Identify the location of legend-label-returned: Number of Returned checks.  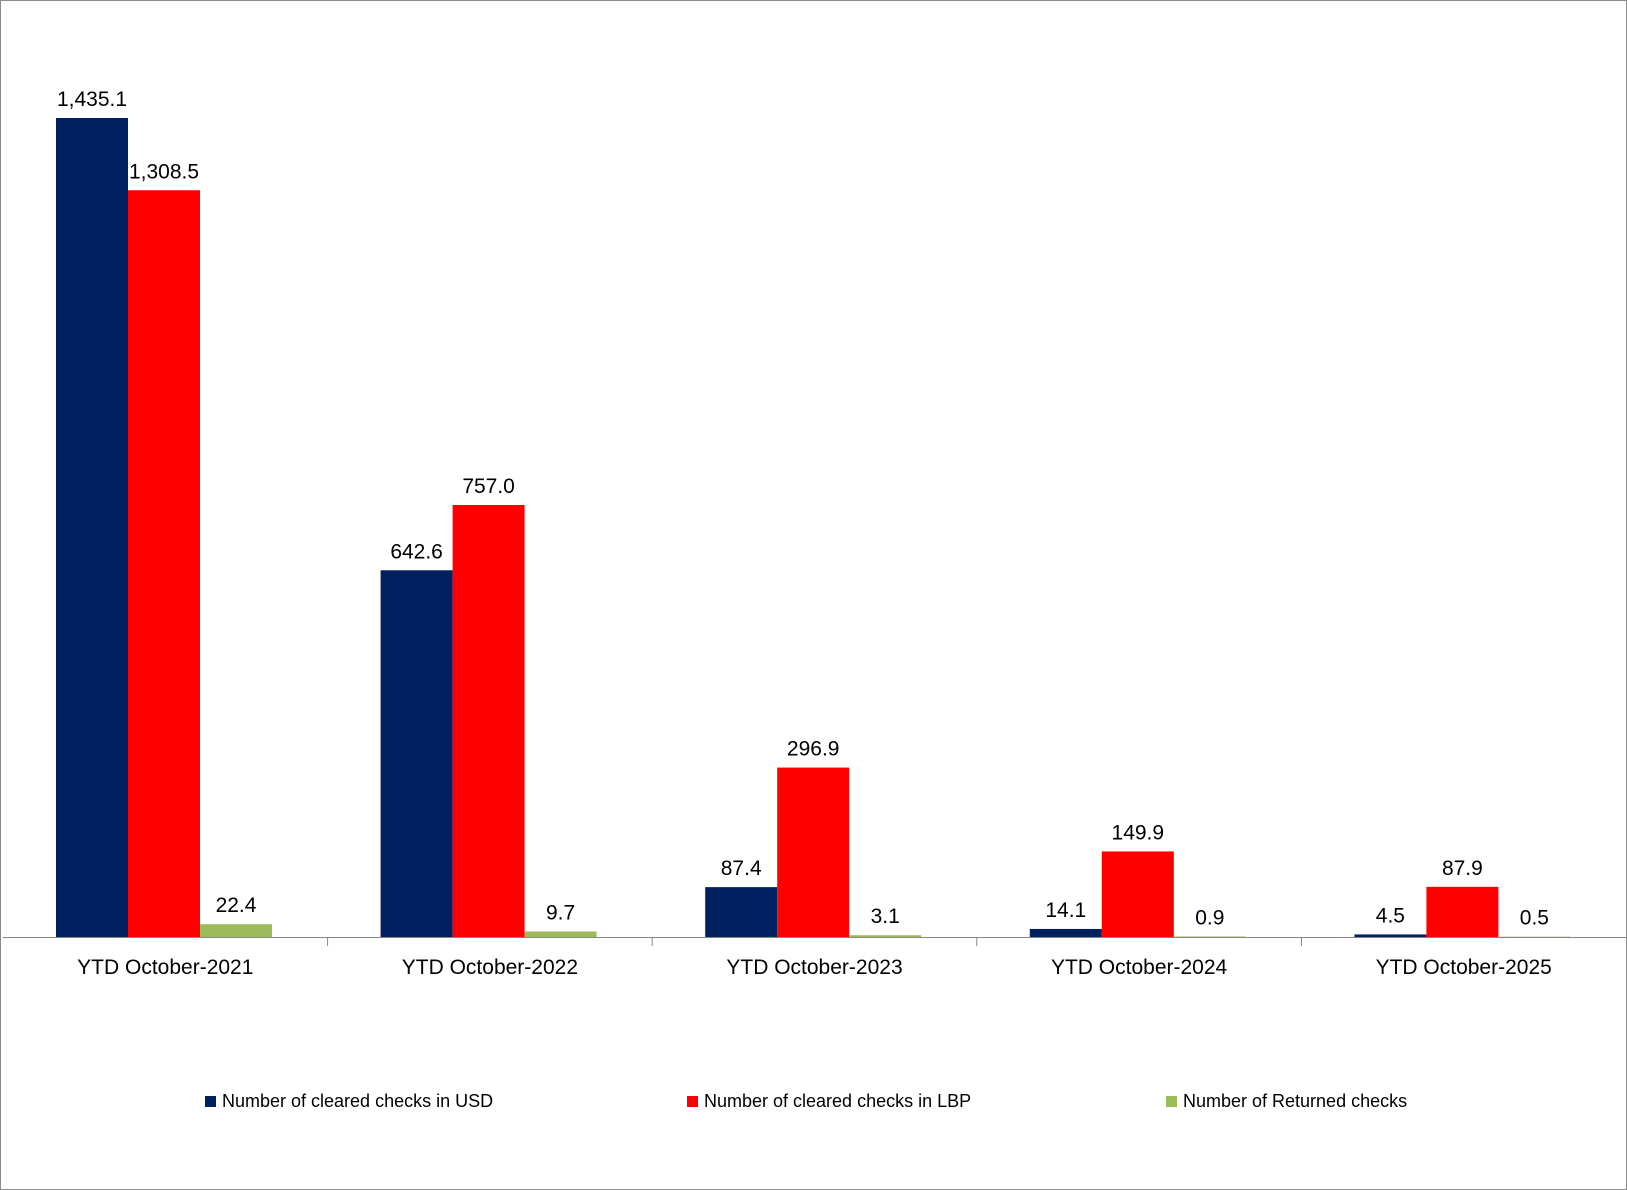
(1295, 1101).